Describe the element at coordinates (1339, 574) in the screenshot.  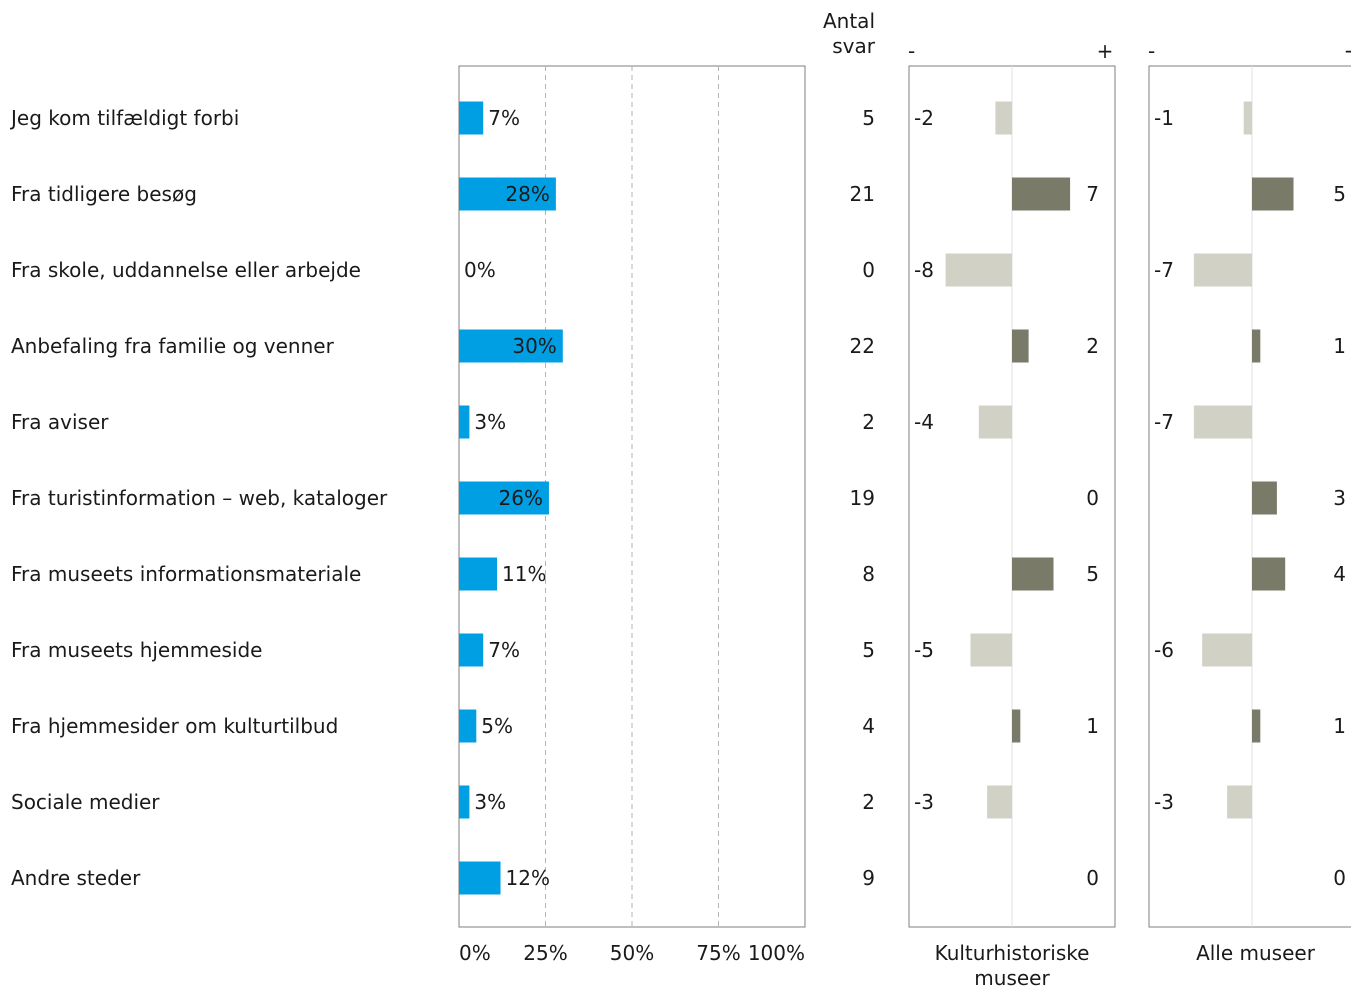
I see `comparison-data-label: 4` at that location.